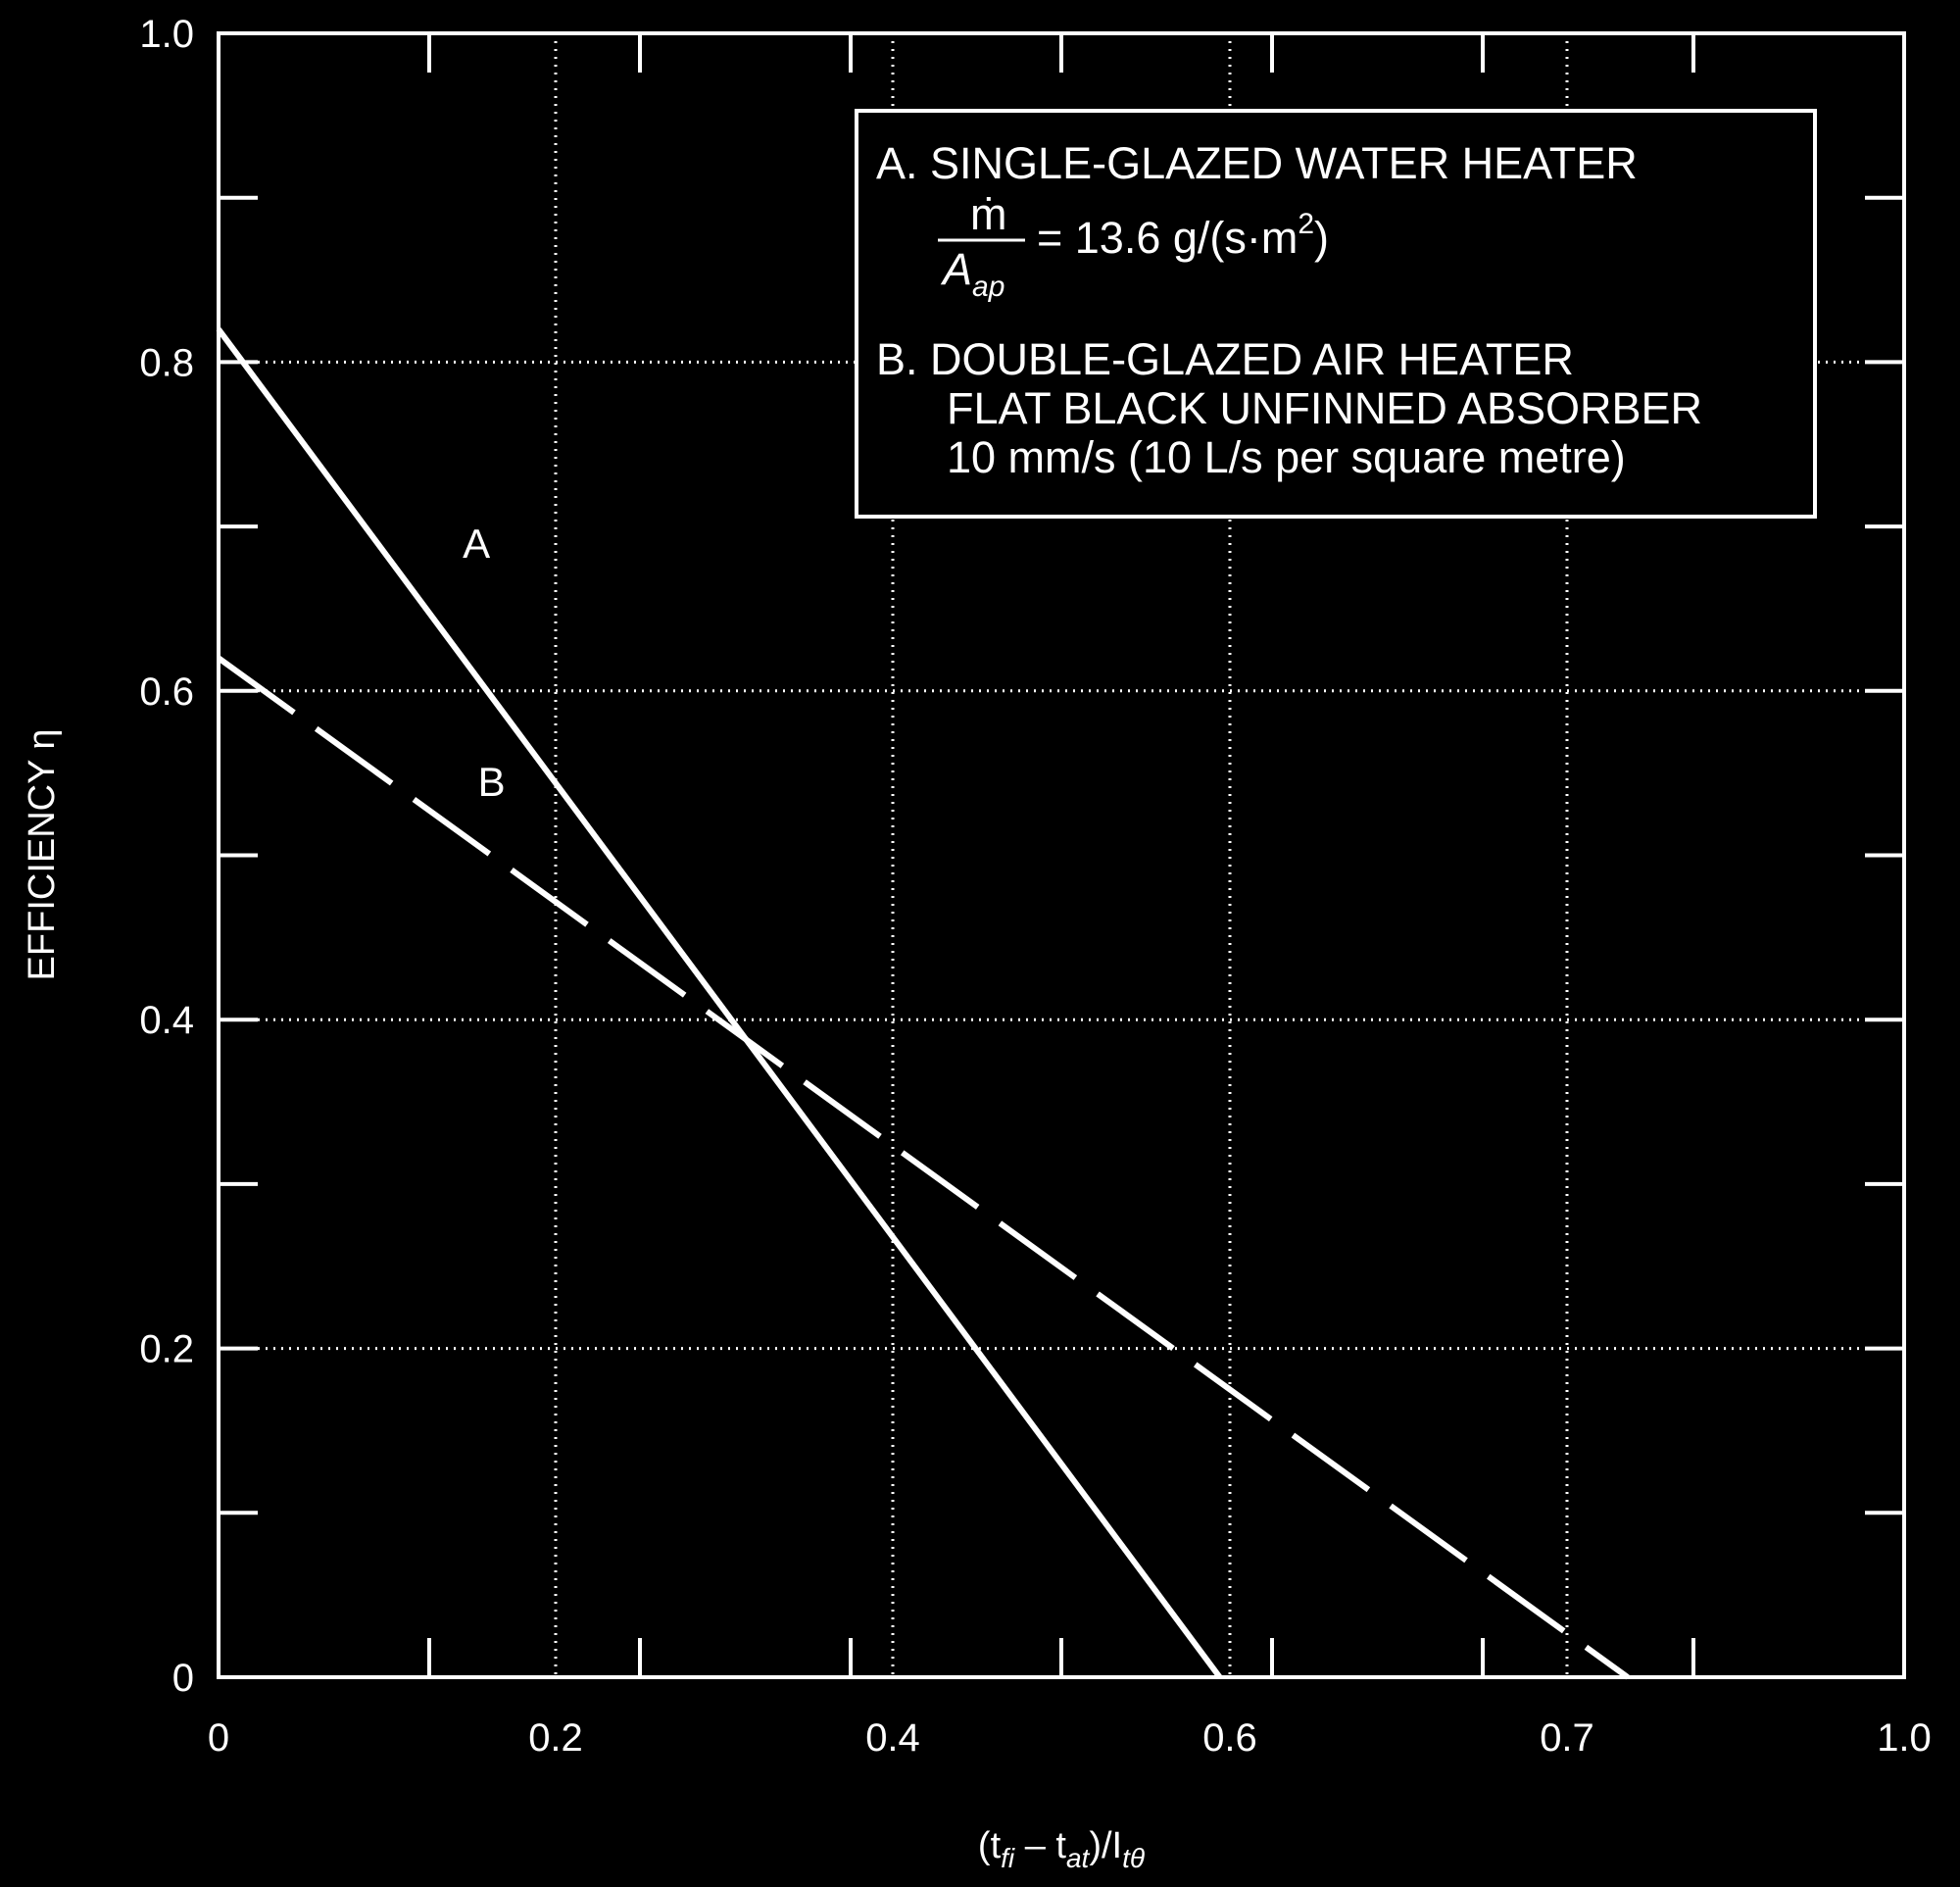 This screenshot has width=1960, height=1887. I want to click on x-tick-label-3: 0.6, so click(1229, 1738).